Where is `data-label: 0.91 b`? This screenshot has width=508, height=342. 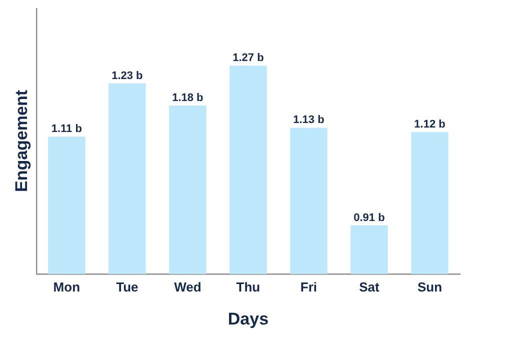 data-label: 0.91 b is located at coordinates (370, 218).